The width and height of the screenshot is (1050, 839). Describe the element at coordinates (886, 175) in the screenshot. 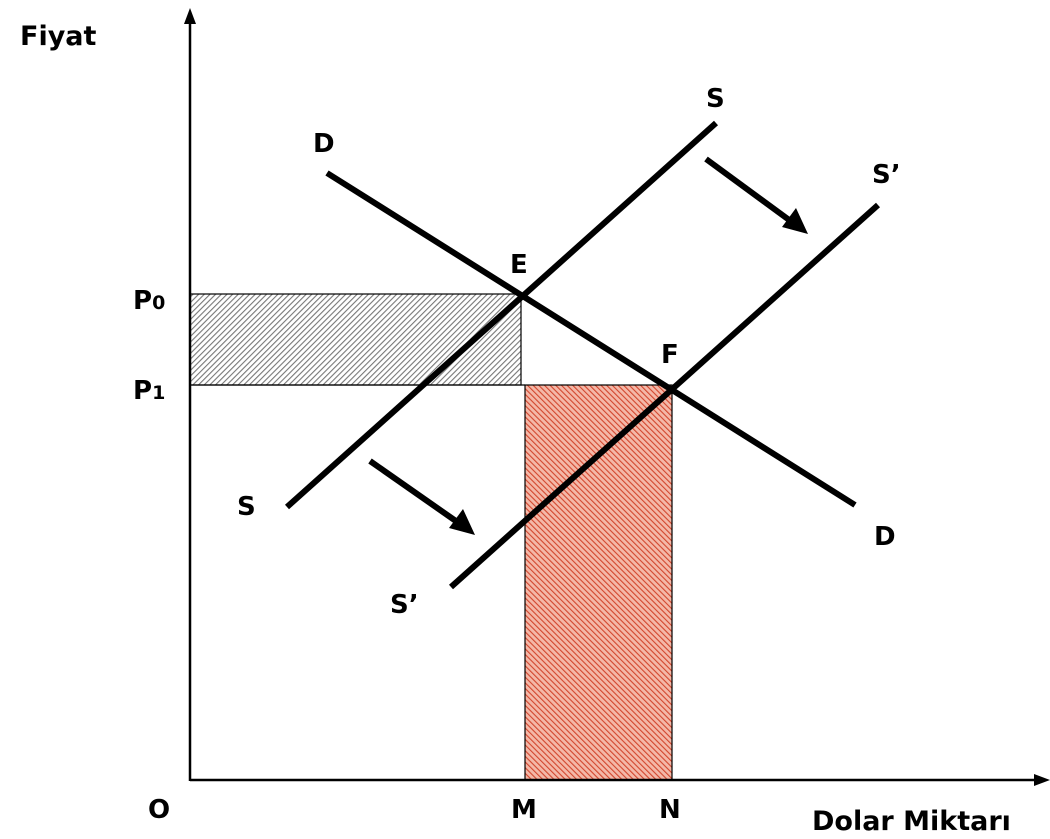

I see `supply-shift-label-top: S’` at that location.